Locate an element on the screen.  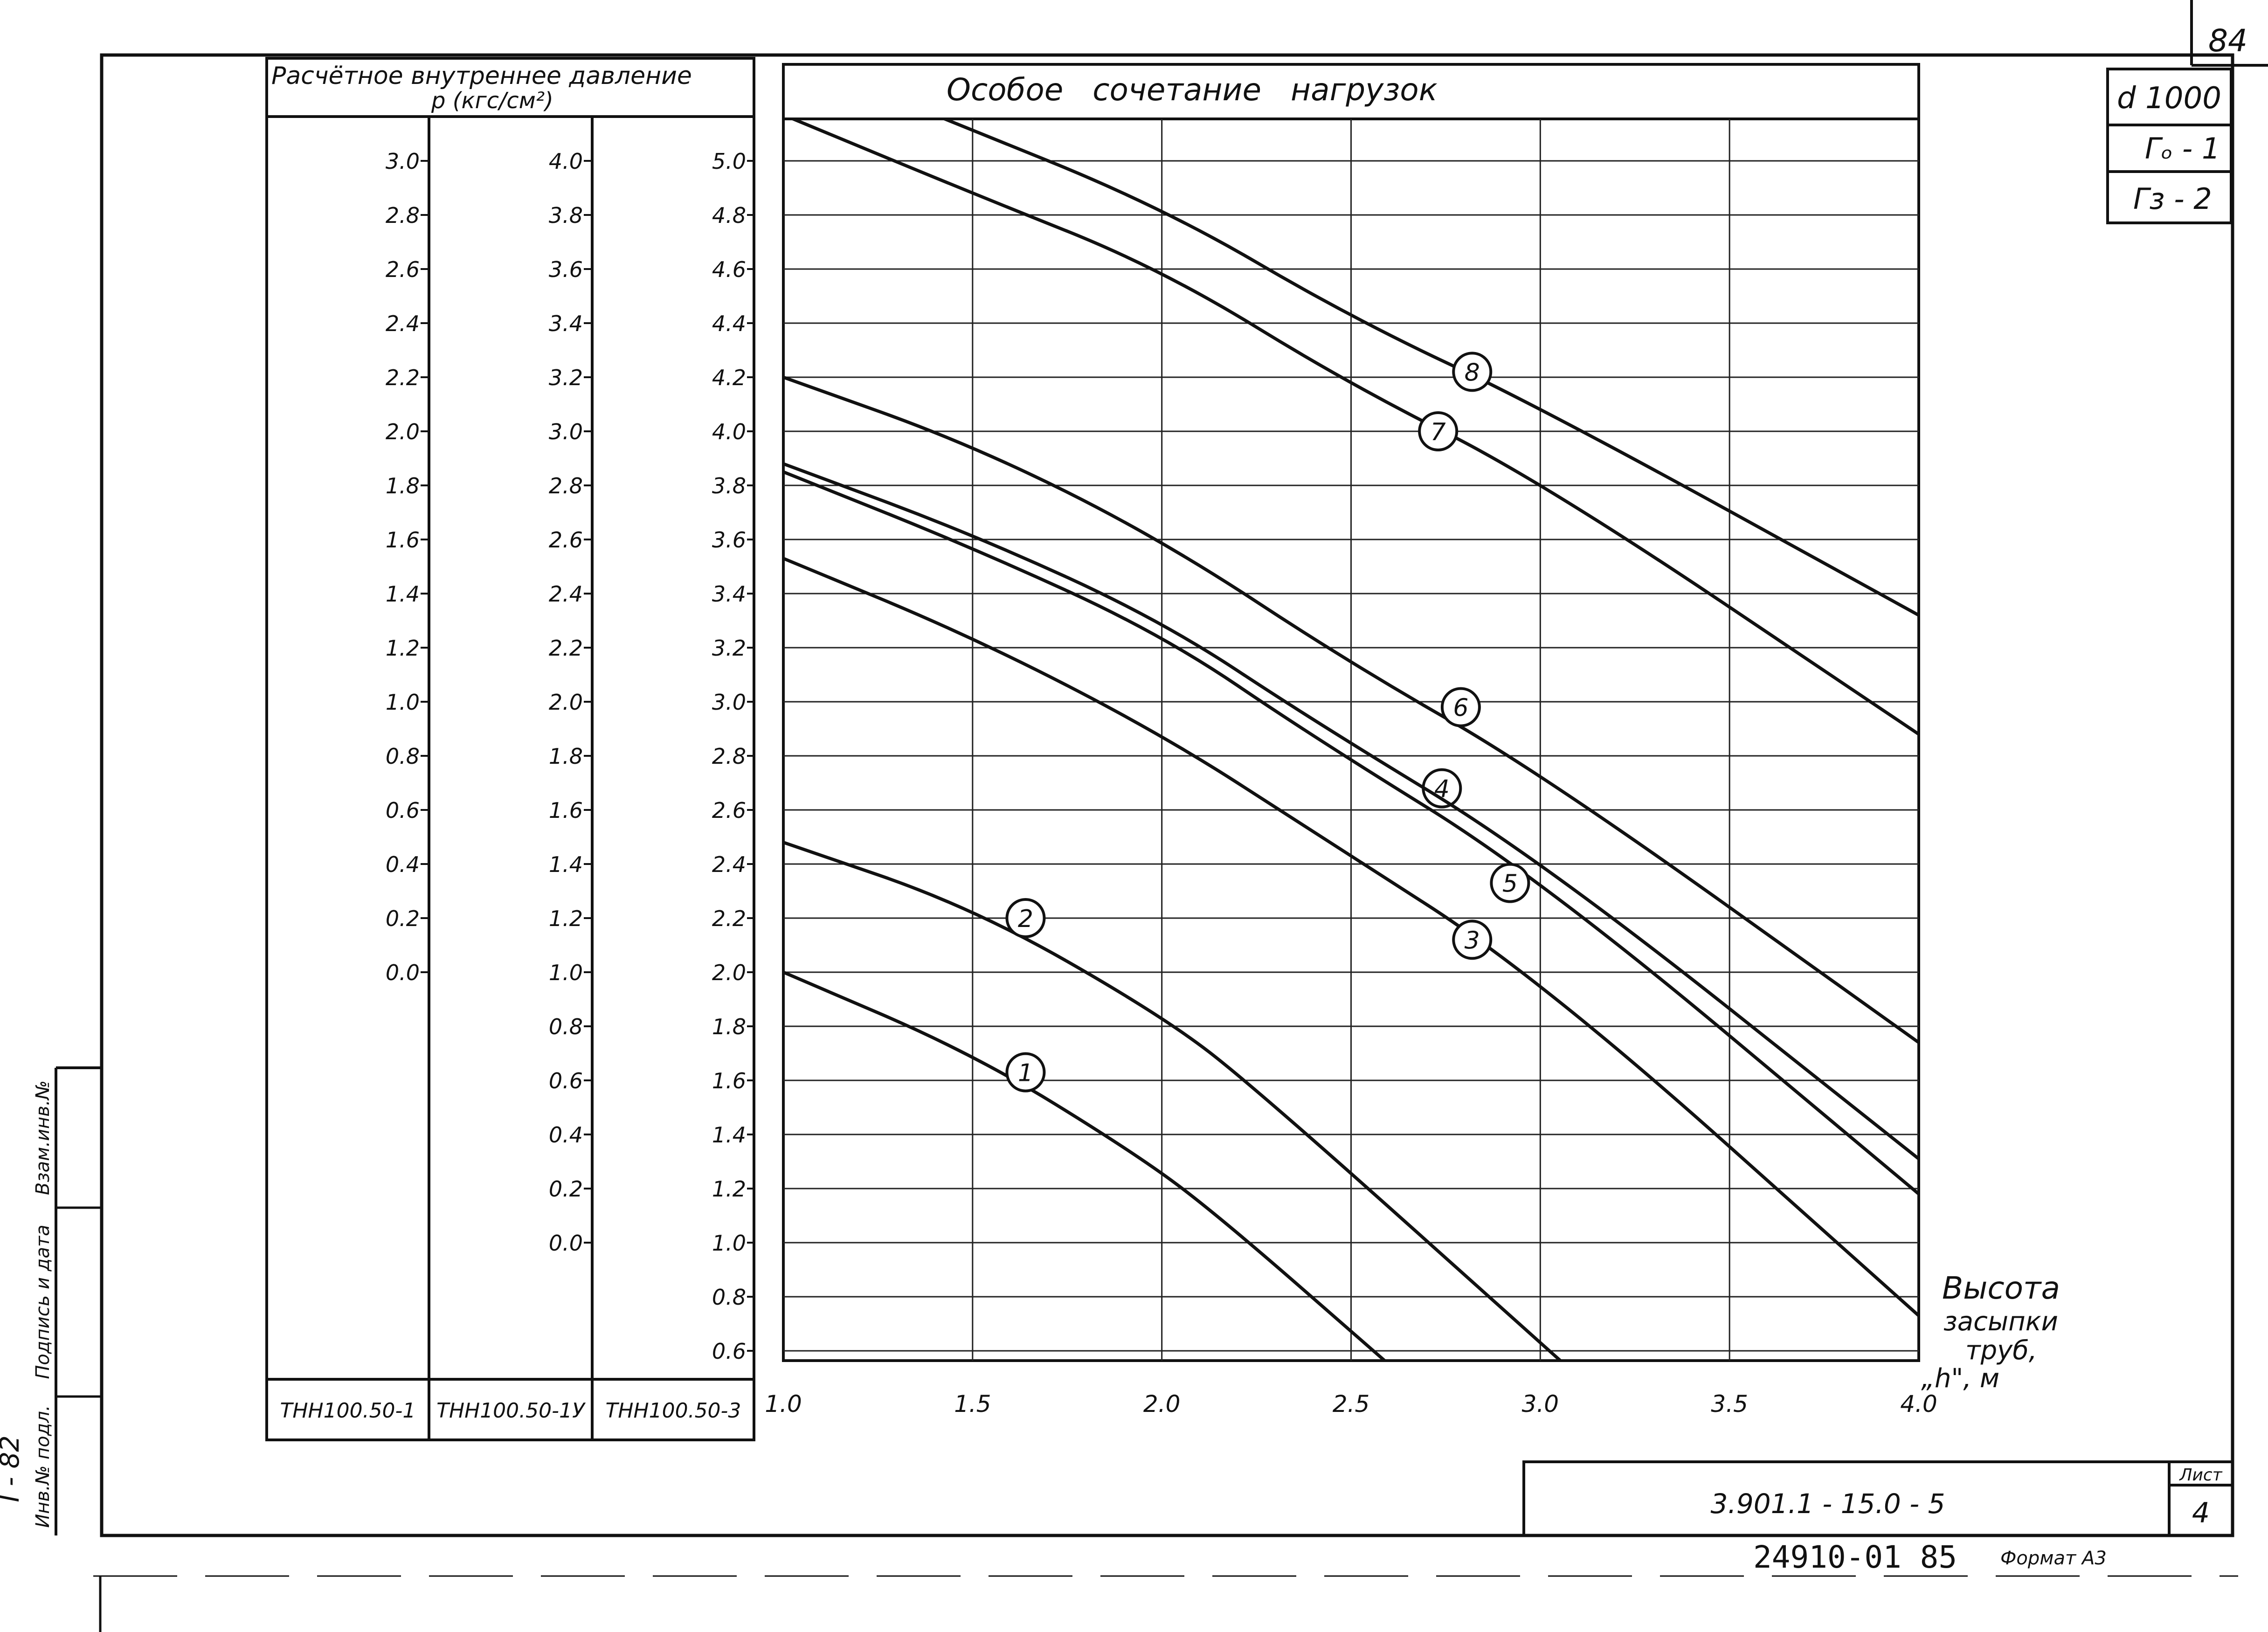
corner-number-box: 84 is located at coordinates (2229, 33).